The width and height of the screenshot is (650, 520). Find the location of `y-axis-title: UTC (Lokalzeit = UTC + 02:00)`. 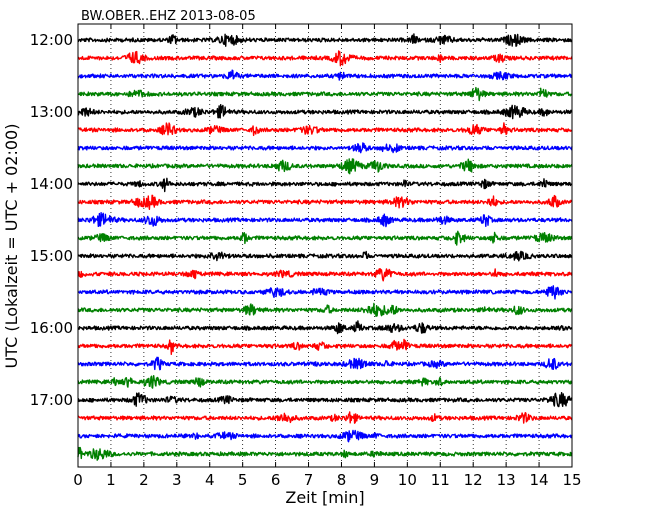

y-axis-title: UTC (Lokalzeit = UTC + 02:00) is located at coordinates (11, 246).